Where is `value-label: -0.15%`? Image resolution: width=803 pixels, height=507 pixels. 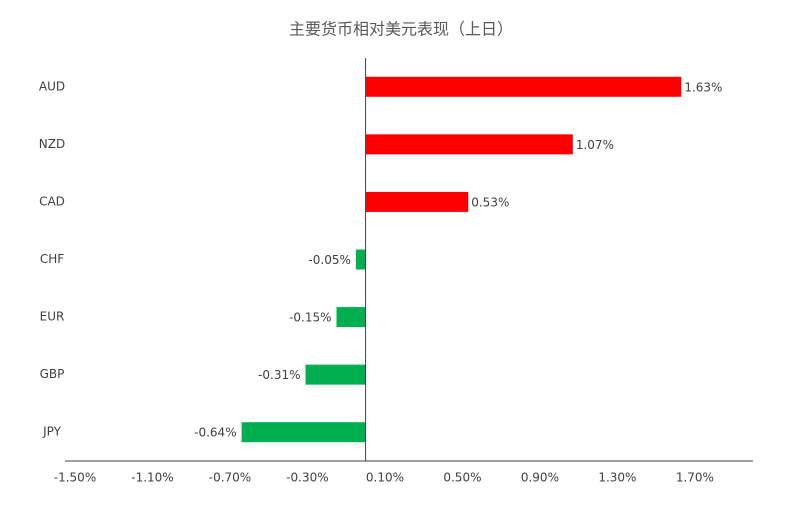
value-label: -0.15% is located at coordinates (310, 318).